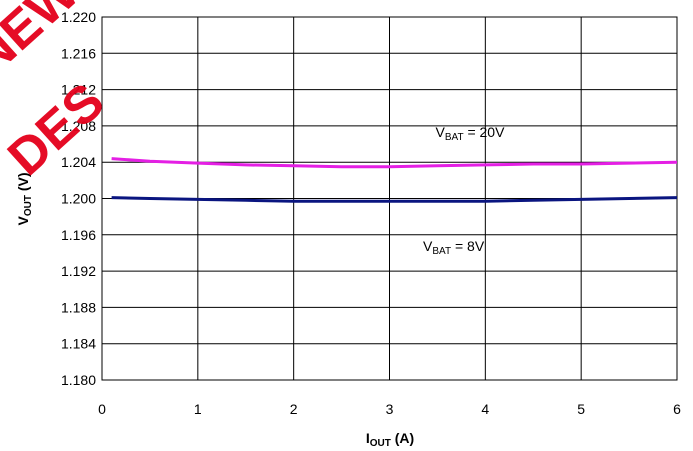 The height and width of the screenshot is (451, 693). What do you see at coordinates (28, 205) in the screenshot?
I see `y-axis-title-sub: OUT` at bounding box center [28, 205].